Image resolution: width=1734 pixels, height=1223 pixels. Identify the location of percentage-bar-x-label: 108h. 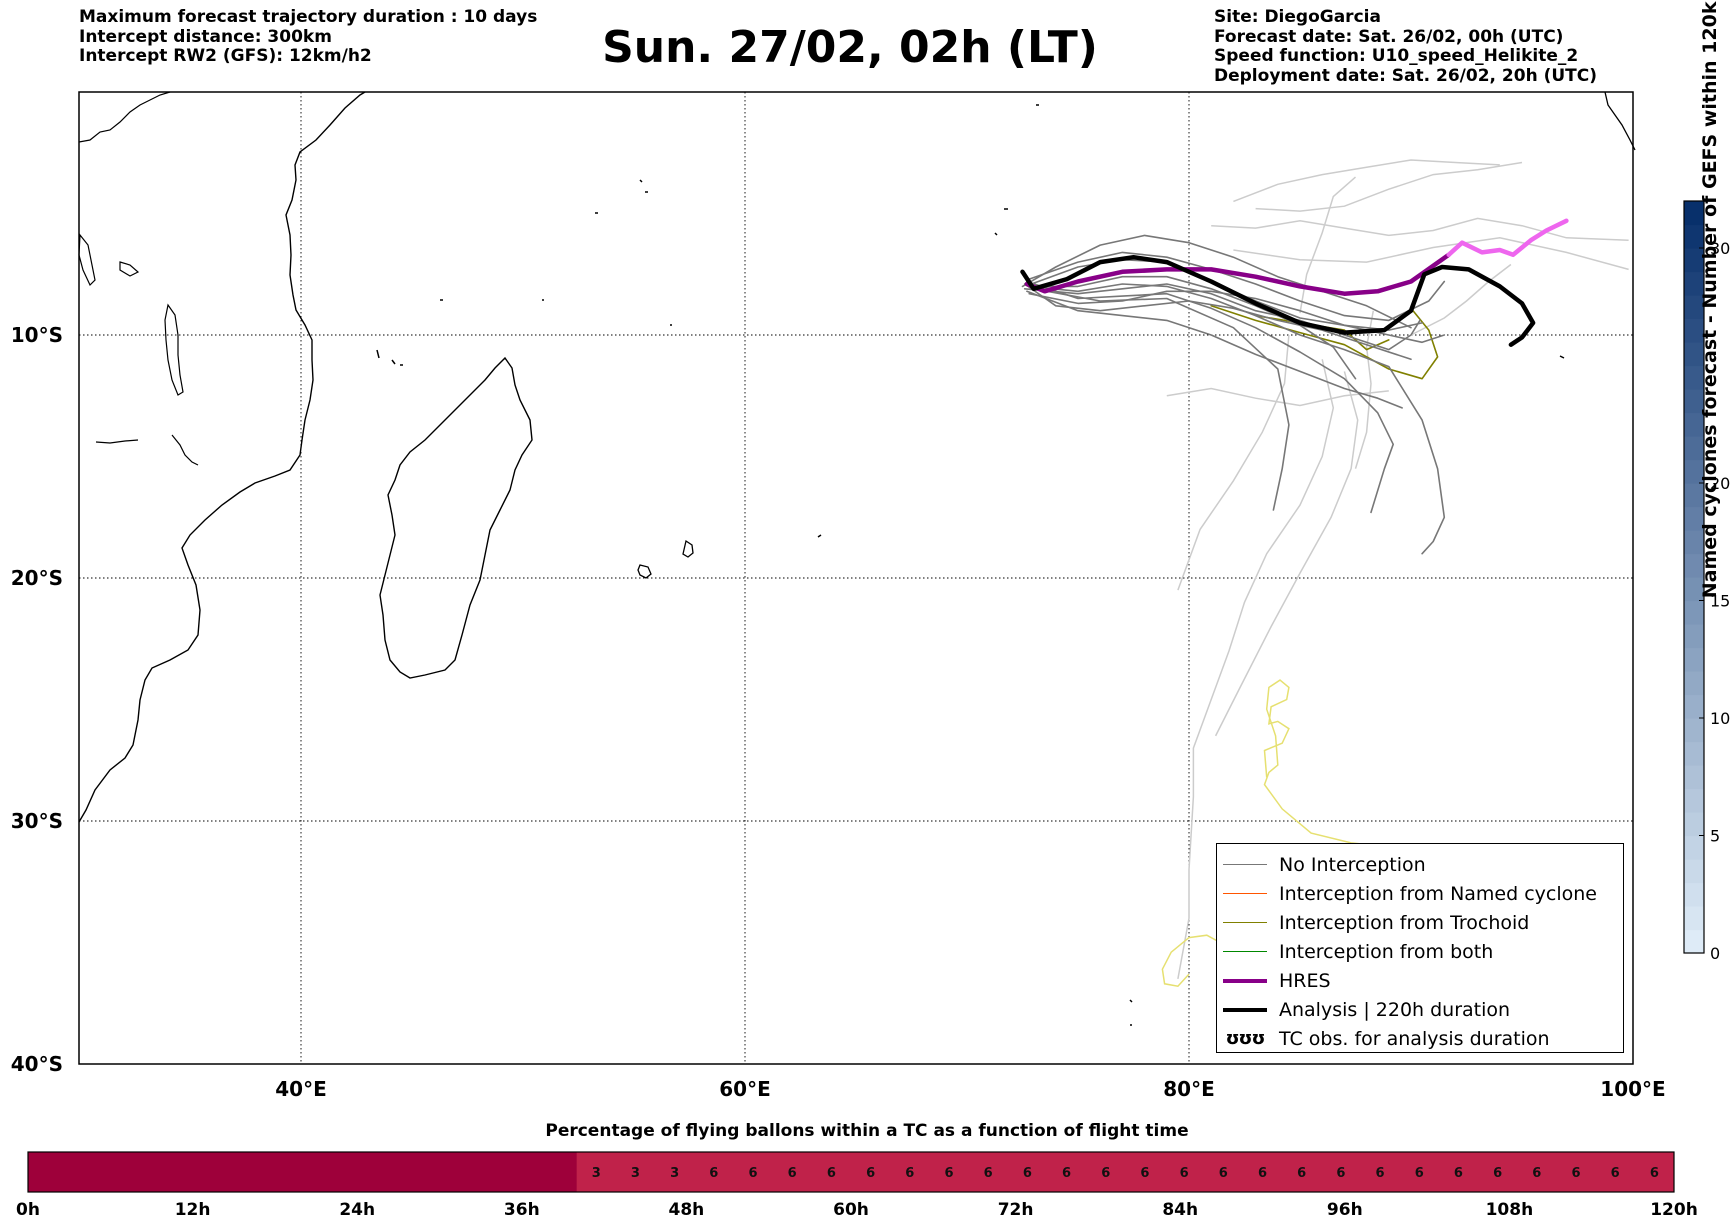
(1510, 1210).